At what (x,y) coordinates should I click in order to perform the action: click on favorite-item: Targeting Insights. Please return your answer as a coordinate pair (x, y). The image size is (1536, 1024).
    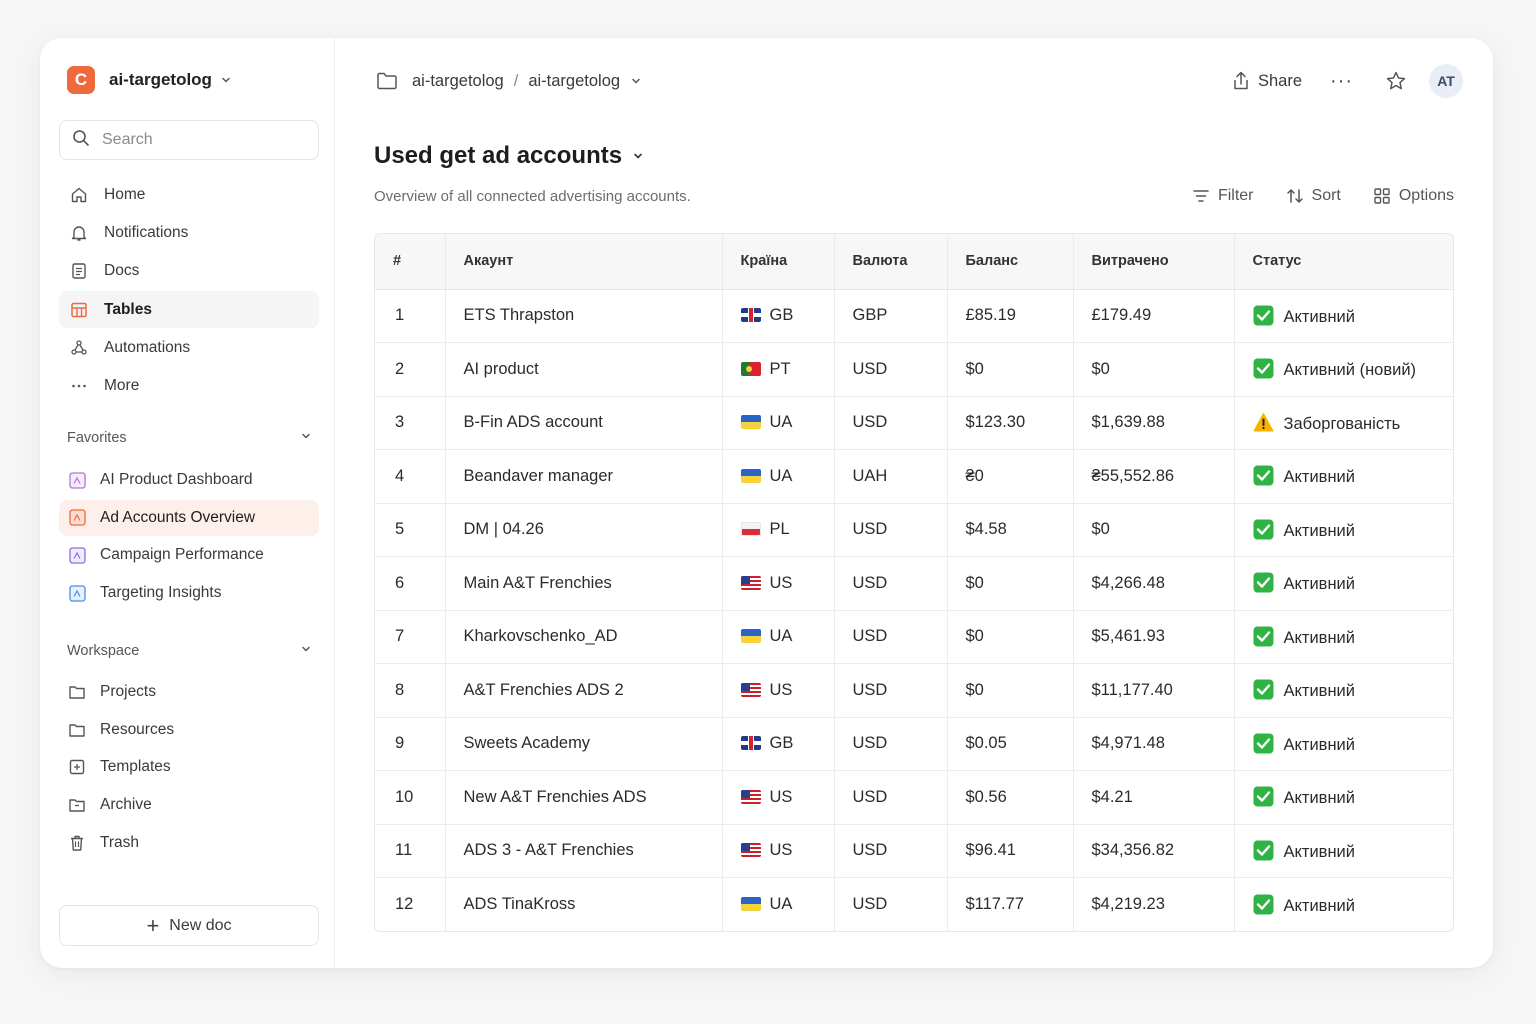
    Looking at the image, I should click on (189, 593).